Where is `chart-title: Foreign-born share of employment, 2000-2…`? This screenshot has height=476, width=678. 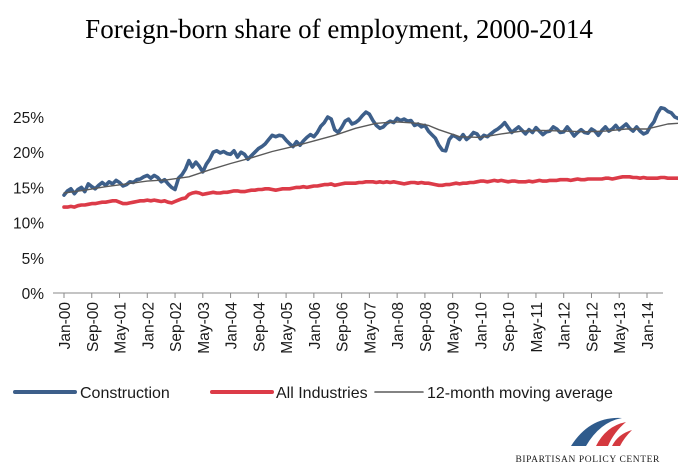 chart-title: Foreign-born share of employment, 2000-2… is located at coordinates (339, 29).